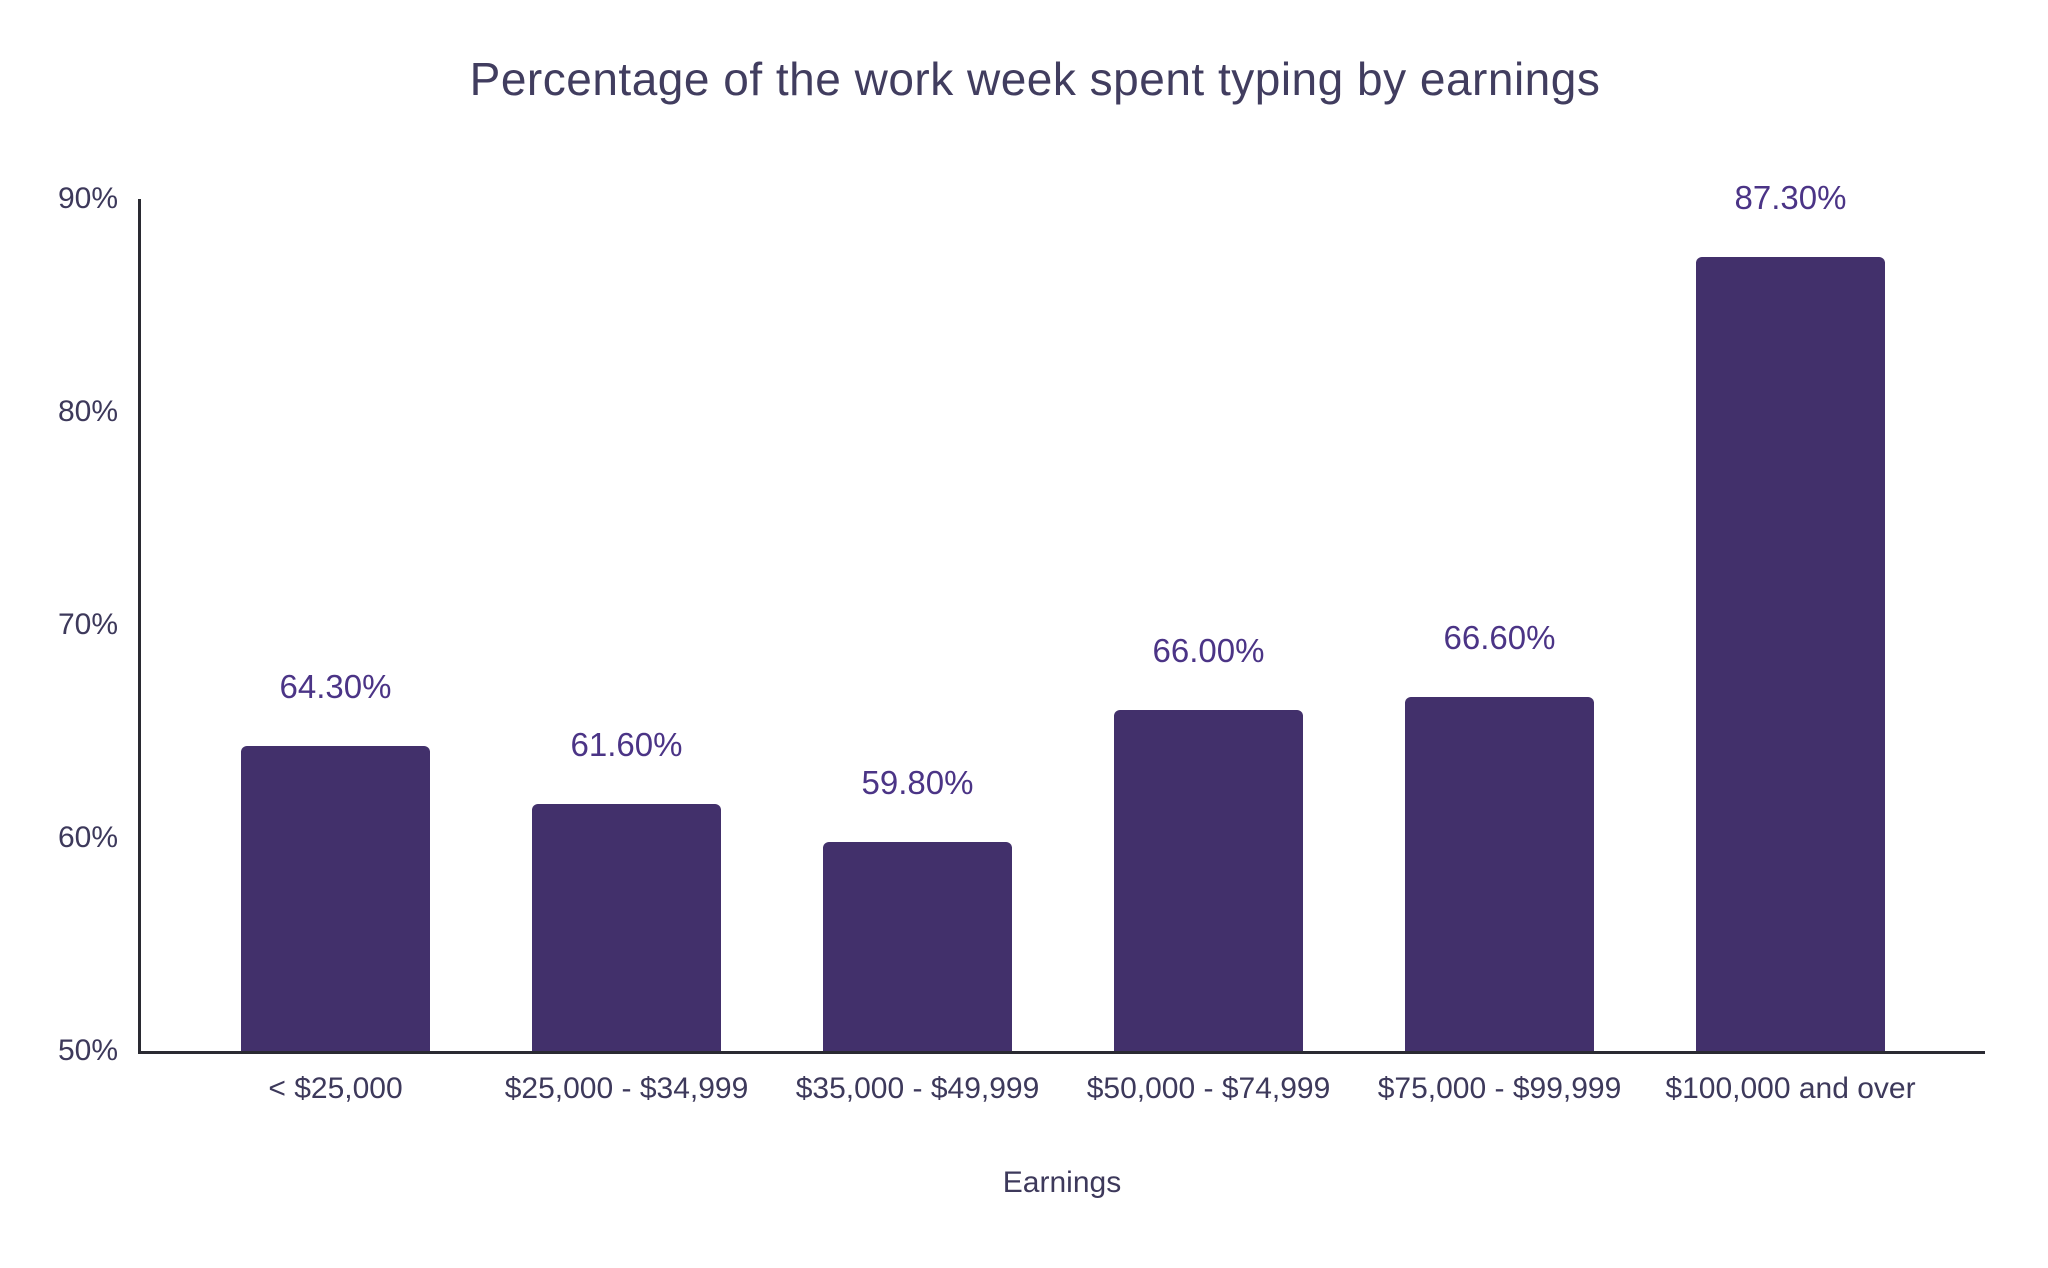  I want to click on y-tick-label: 90%, so click(87, 198).